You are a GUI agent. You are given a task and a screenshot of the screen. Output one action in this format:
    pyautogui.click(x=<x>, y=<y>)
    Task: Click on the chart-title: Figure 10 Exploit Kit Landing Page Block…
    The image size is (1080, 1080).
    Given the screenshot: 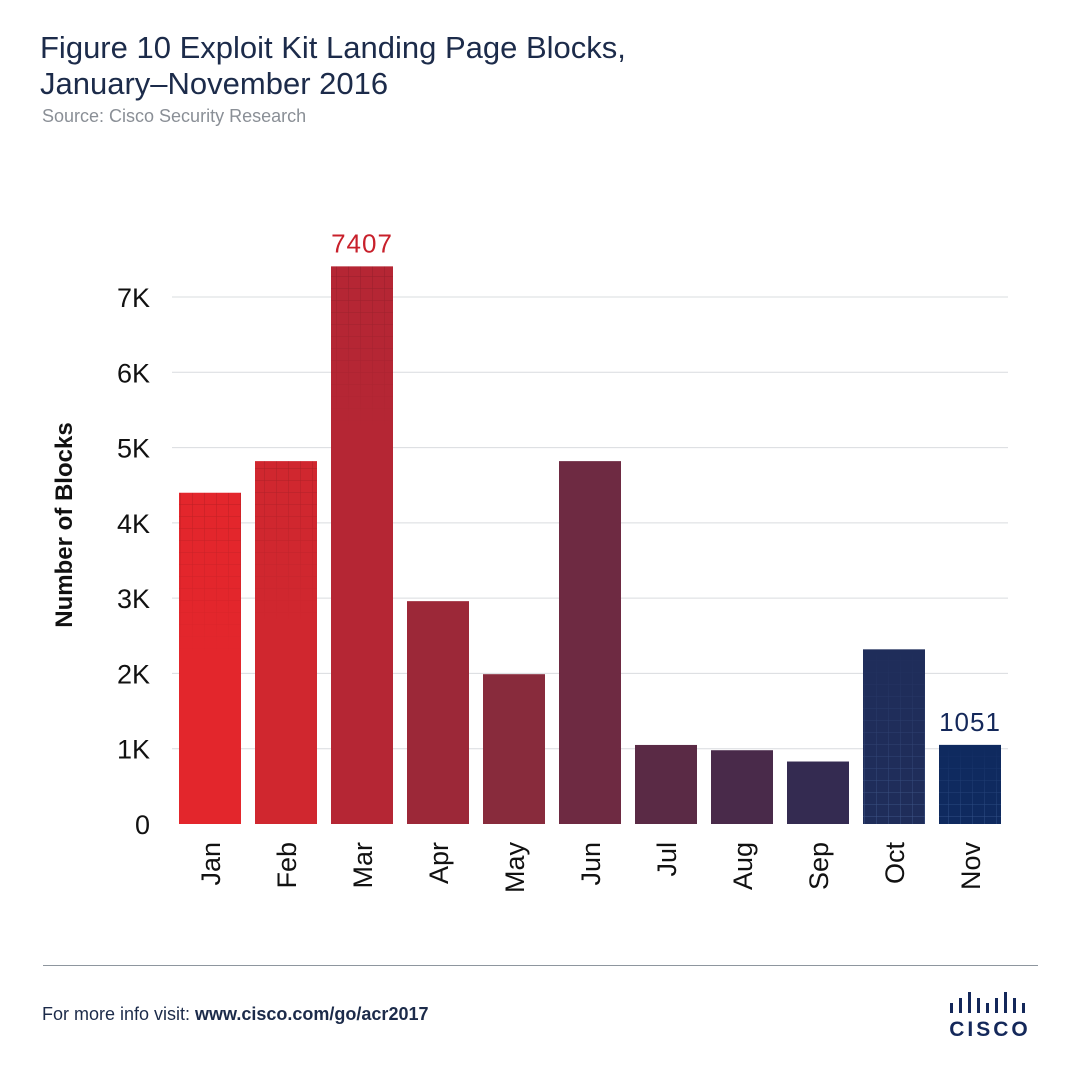 What is the action you would take?
    pyautogui.click(x=333, y=66)
    